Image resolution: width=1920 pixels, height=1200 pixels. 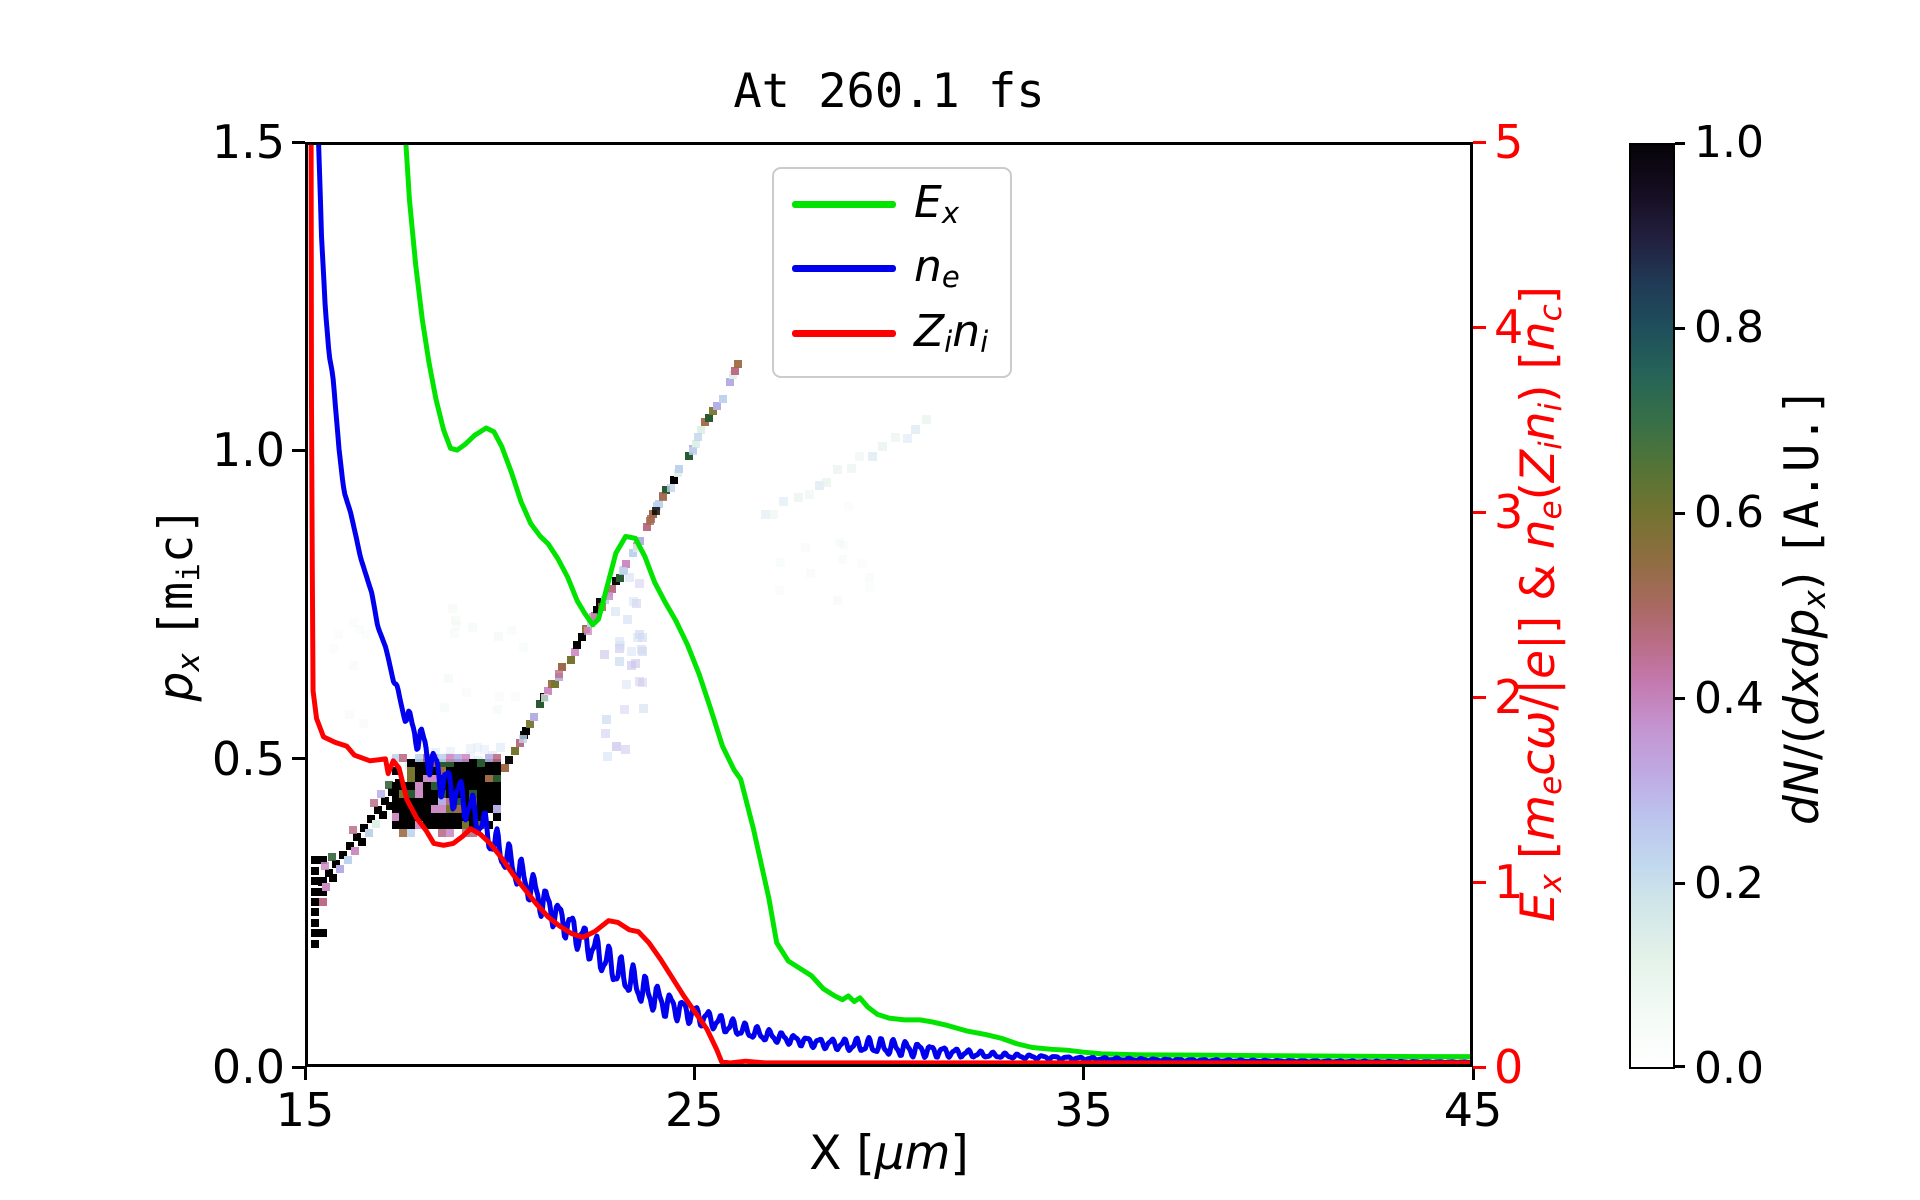 What do you see at coordinates (1509, 142) in the screenshot?
I see `y-right-tick-label: 5` at bounding box center [1509, 142].